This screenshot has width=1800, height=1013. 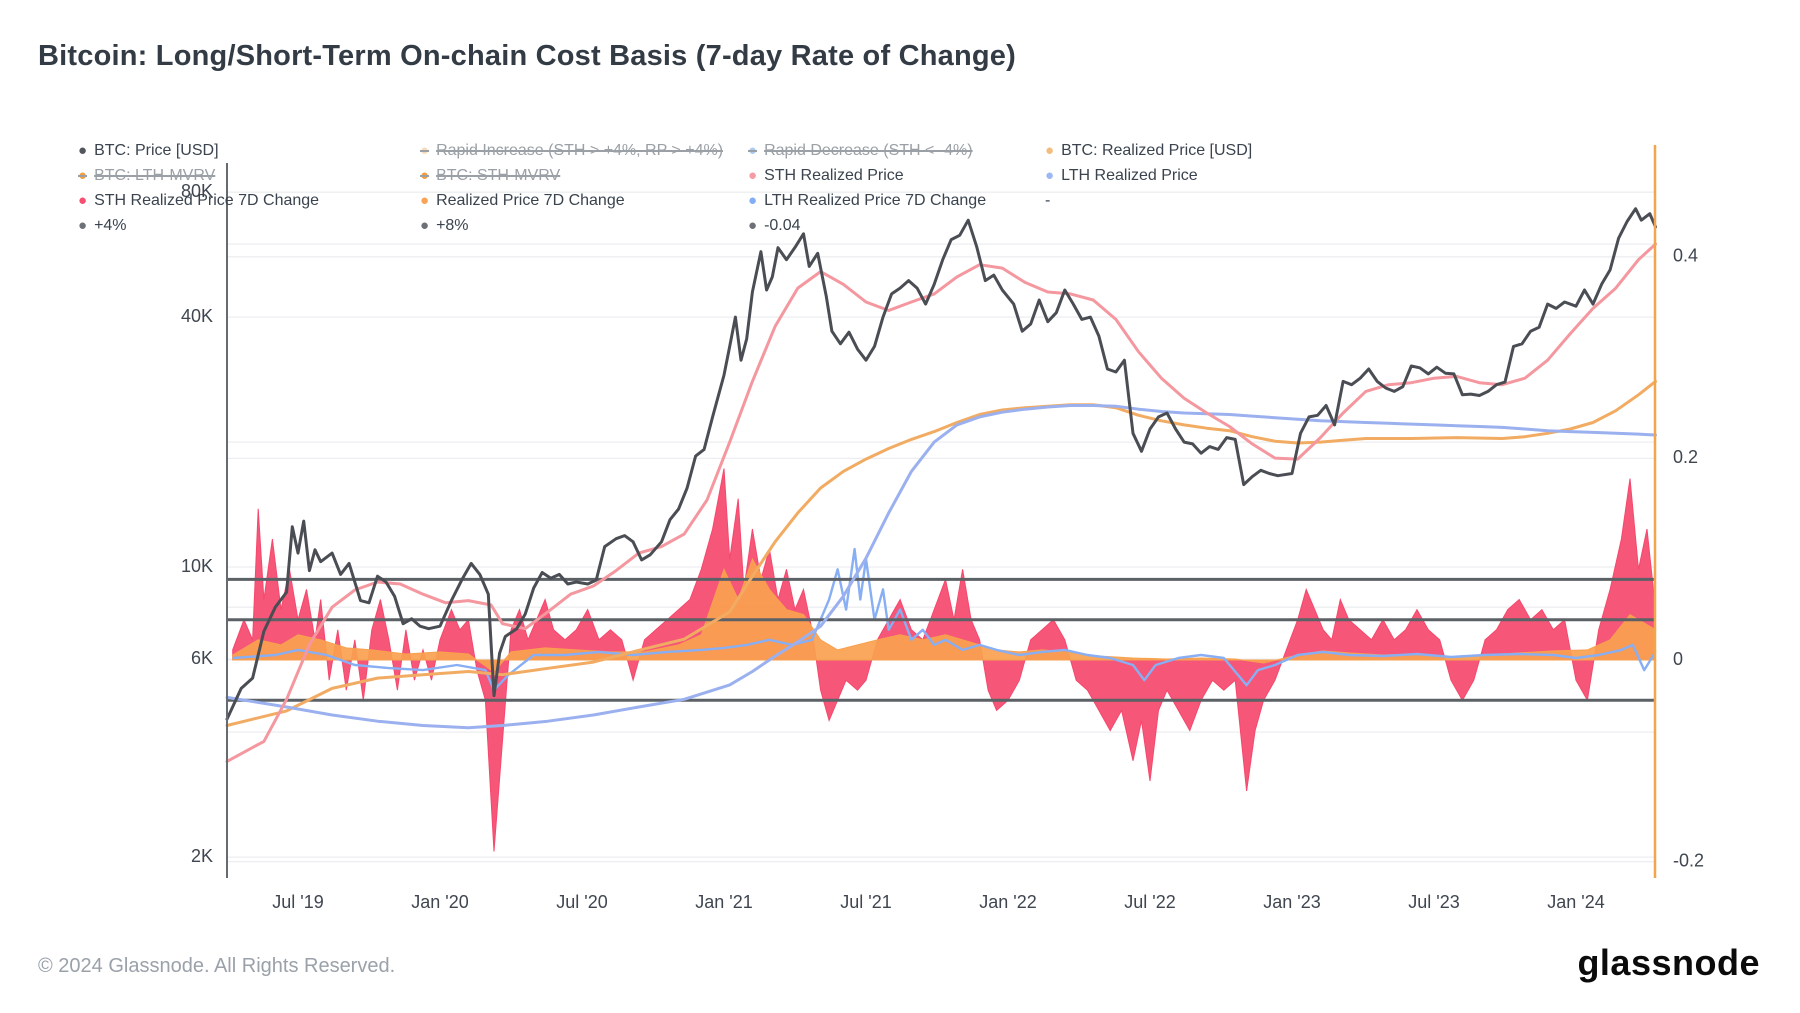 What do you see at coordinates (1149, 902) in the screenshot?
I see `x-axis-tick: Jul '22` at bounding box center [1149, 902].